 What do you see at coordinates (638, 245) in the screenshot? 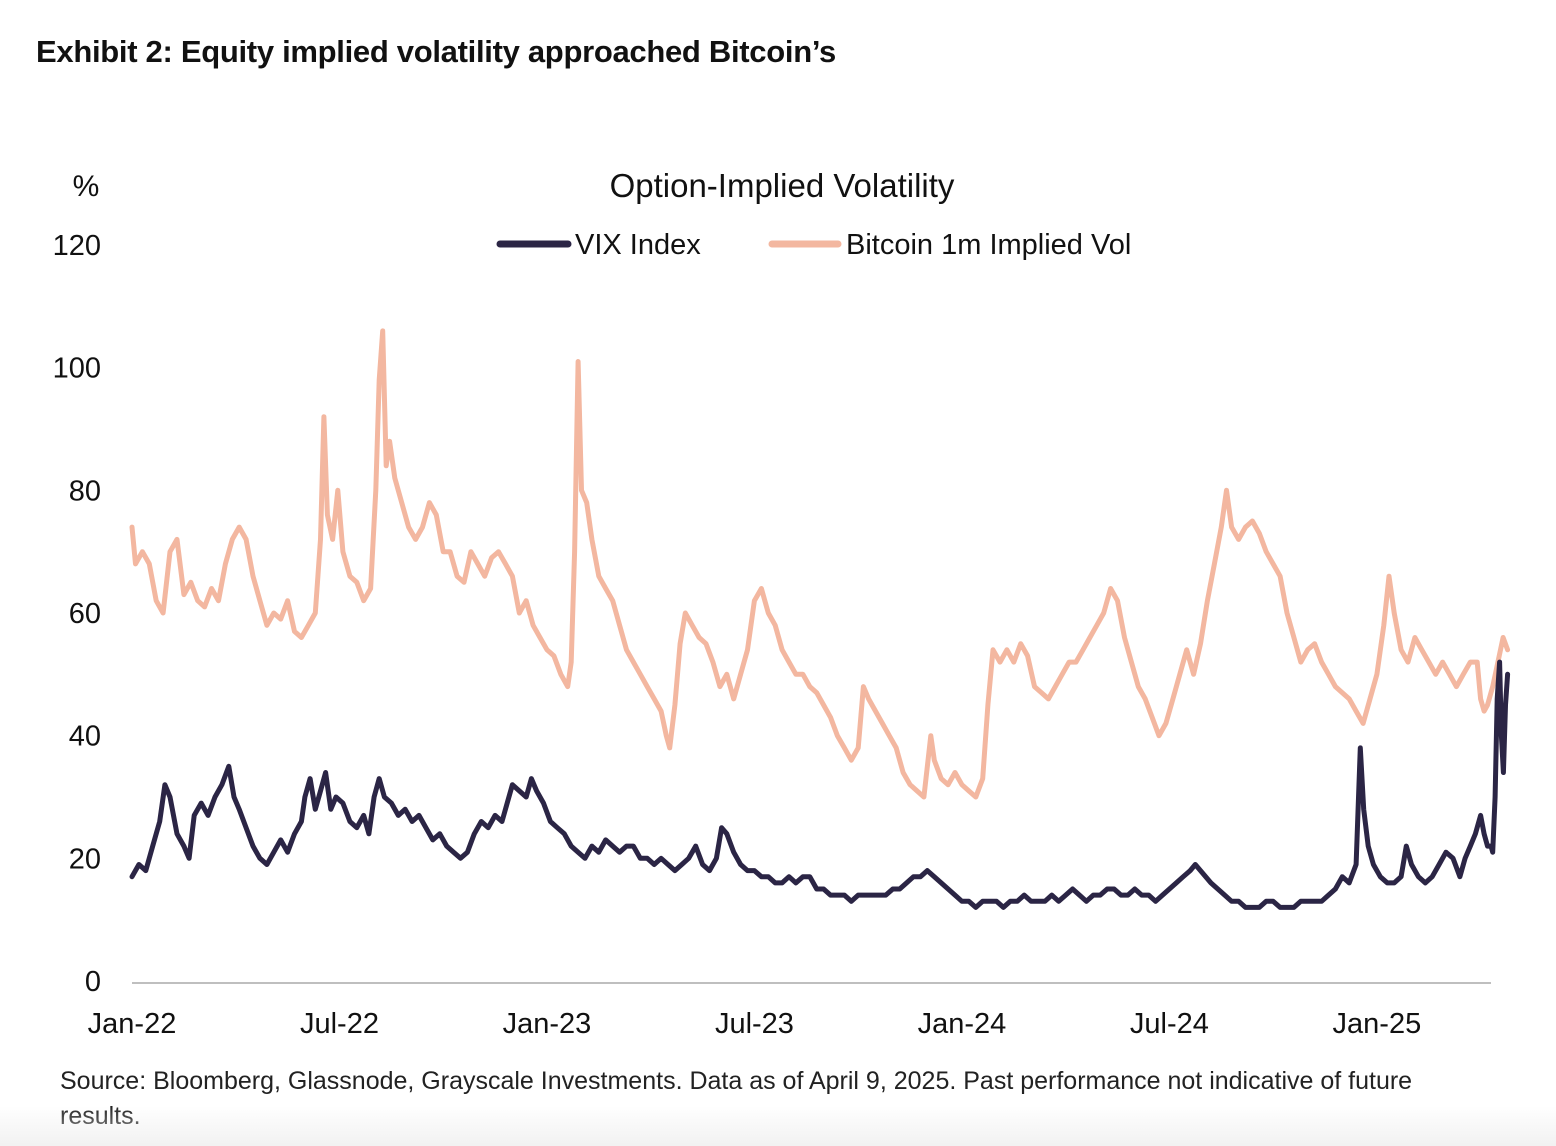
I see `legend-label-vix: VIX Index` at bounding box center [638, 245].